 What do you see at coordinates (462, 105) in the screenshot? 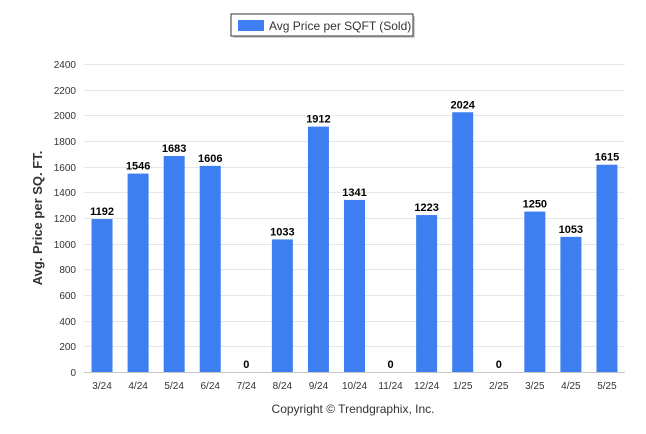
I see `data-label: 2024` at bounding box center [462, 105].